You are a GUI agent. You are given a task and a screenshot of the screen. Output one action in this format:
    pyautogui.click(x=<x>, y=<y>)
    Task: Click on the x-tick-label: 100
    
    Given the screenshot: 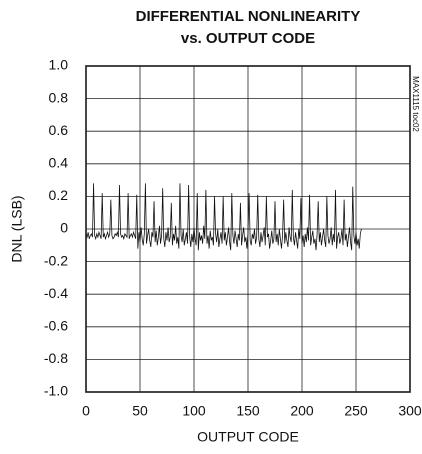 What is the action you would take?
    pyautogui.click(x=194, y=411)
    